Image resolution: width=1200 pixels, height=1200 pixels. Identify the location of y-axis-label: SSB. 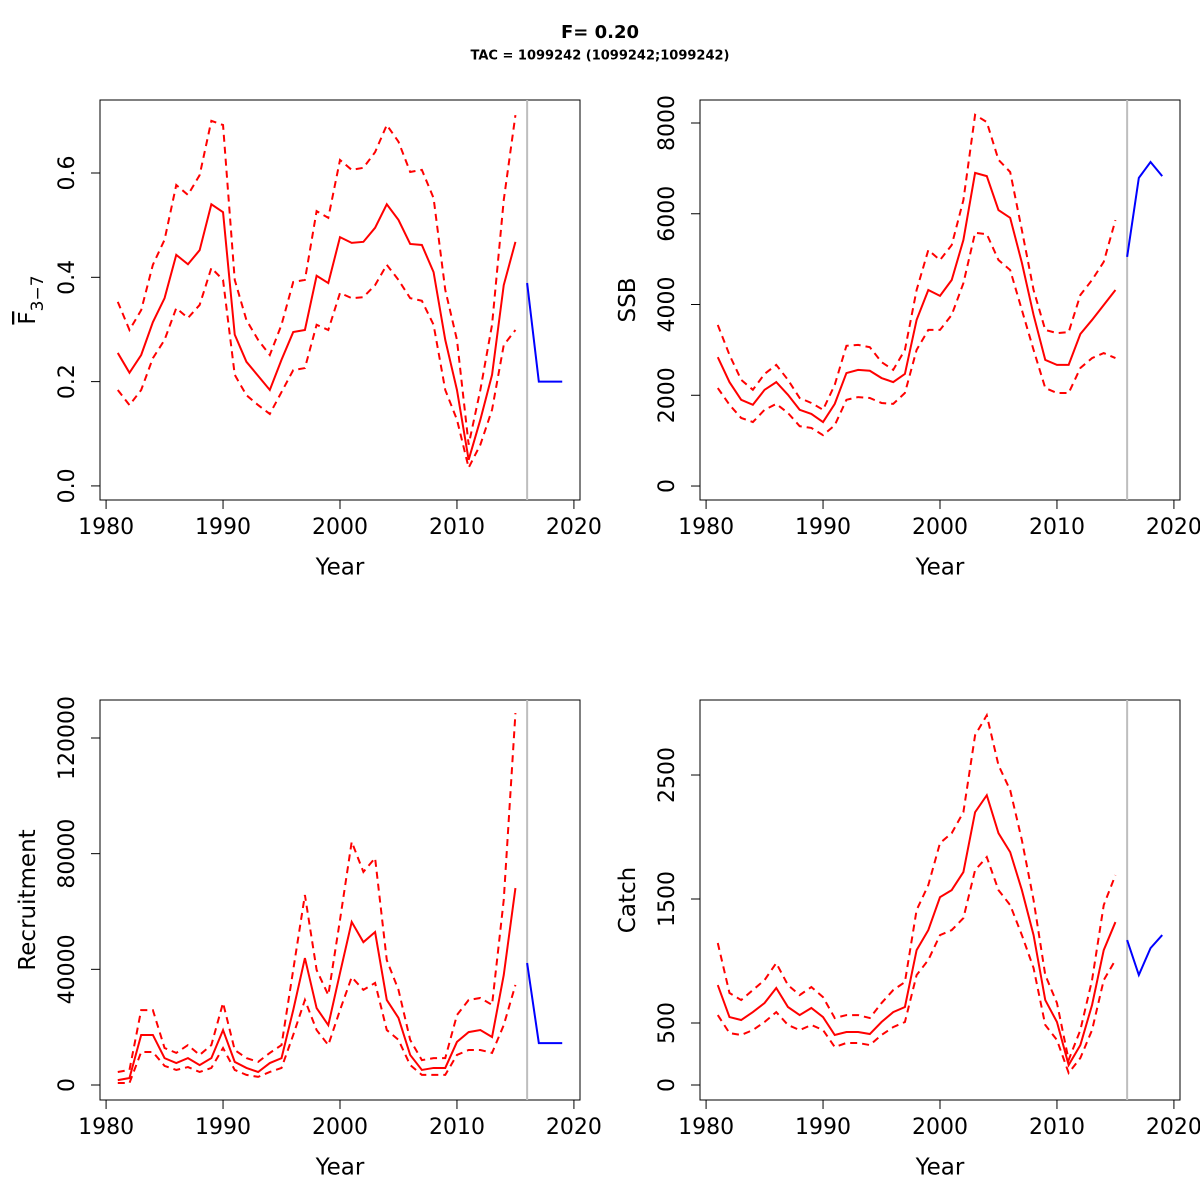
(628, 300).